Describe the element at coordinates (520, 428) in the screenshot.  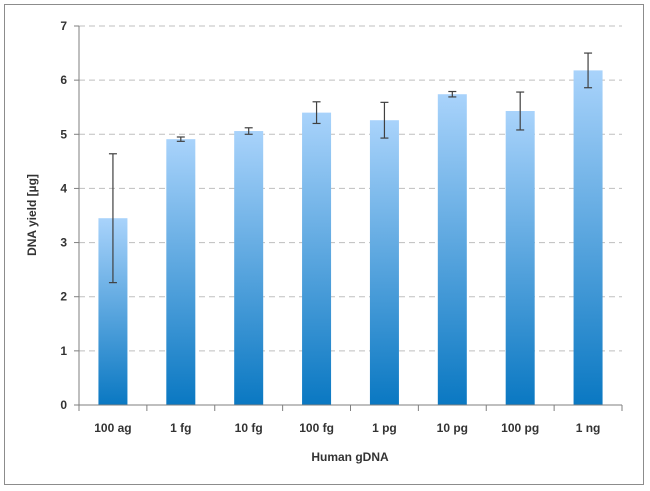
I see `x-tick-label: 100 pg` at that location.